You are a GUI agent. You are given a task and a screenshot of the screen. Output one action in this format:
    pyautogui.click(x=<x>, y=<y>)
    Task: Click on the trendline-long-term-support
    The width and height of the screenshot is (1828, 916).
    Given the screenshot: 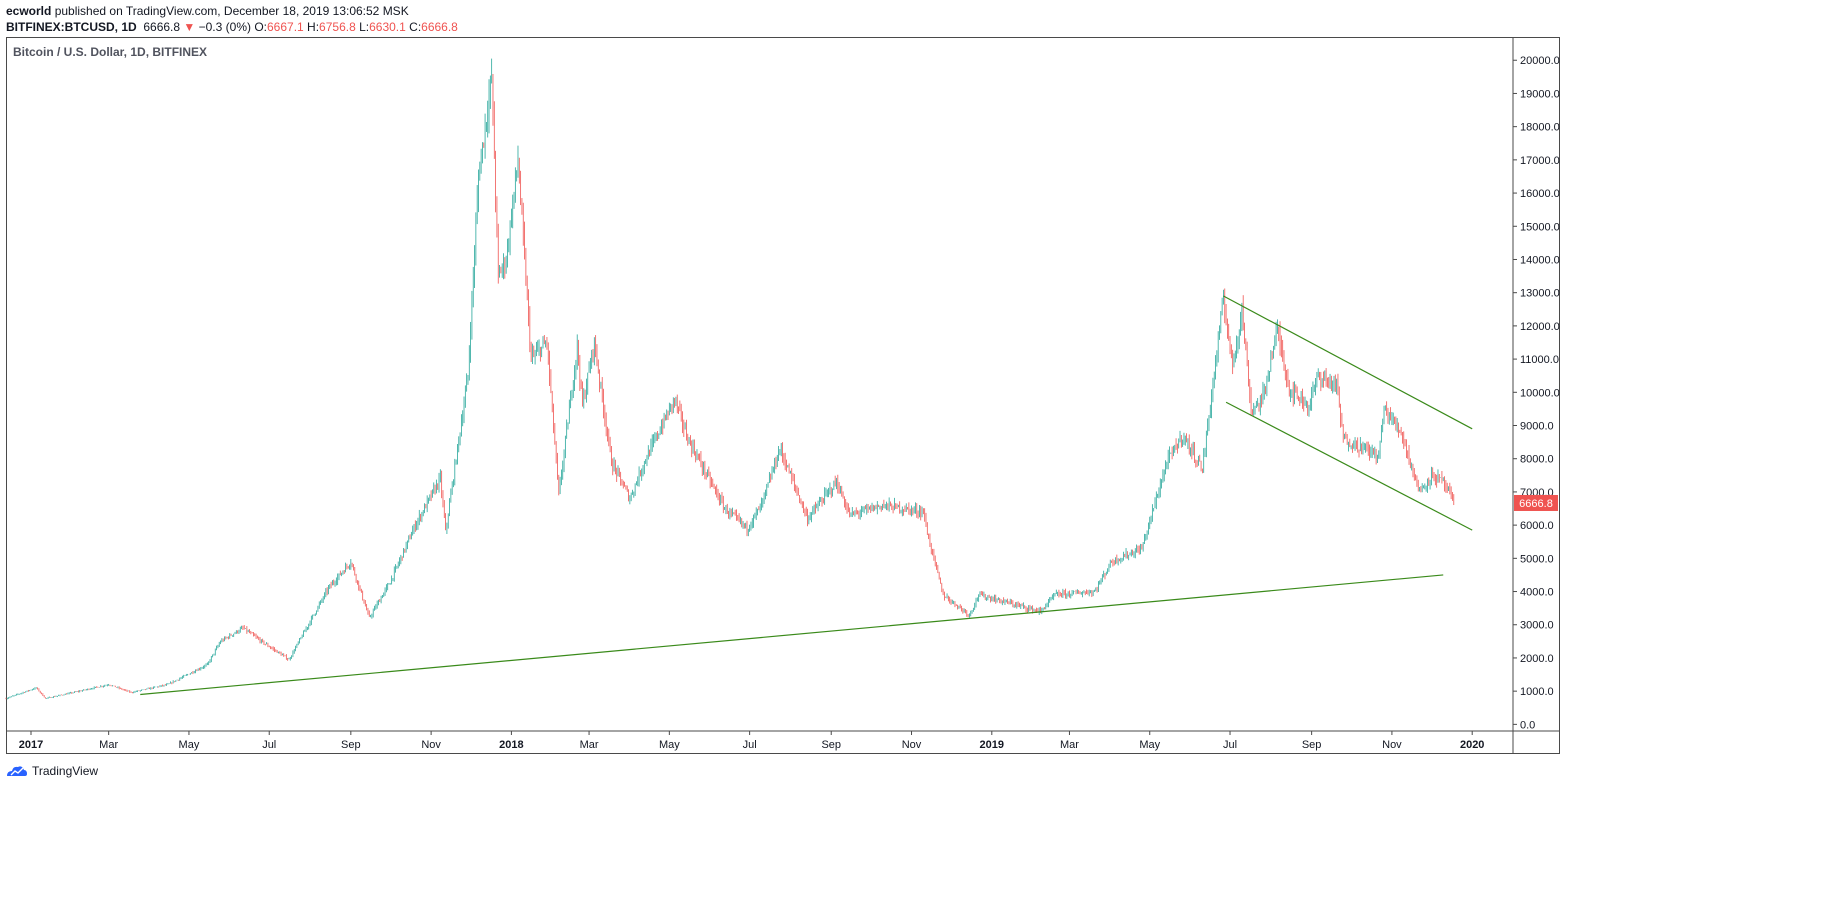 What is the action you would take?
    pyautogui.click(x=792, y=635)
    